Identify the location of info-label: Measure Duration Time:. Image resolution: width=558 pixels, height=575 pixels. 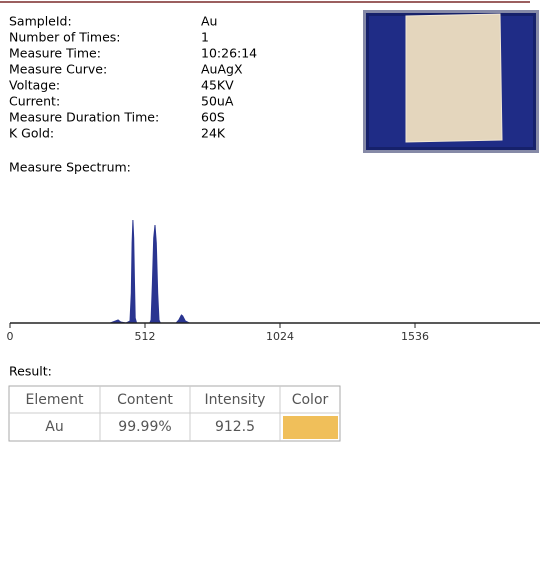
(84, 117).